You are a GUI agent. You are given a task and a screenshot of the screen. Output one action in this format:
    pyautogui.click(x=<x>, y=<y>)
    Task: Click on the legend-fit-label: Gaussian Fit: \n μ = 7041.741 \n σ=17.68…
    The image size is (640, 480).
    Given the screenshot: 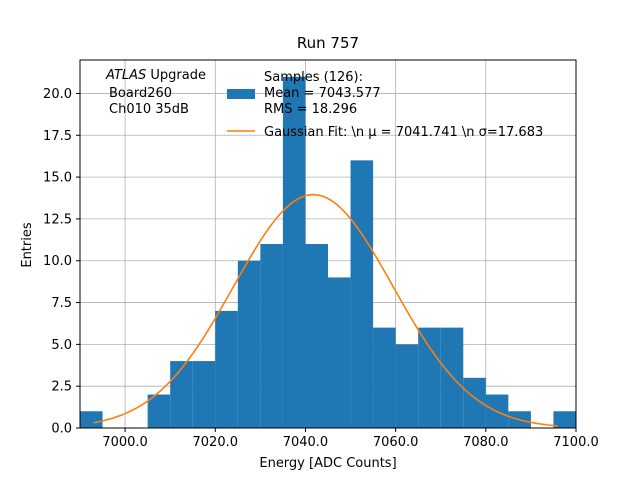 What is the action you would take?
    pyautogui.click(x=403, y=132)
    